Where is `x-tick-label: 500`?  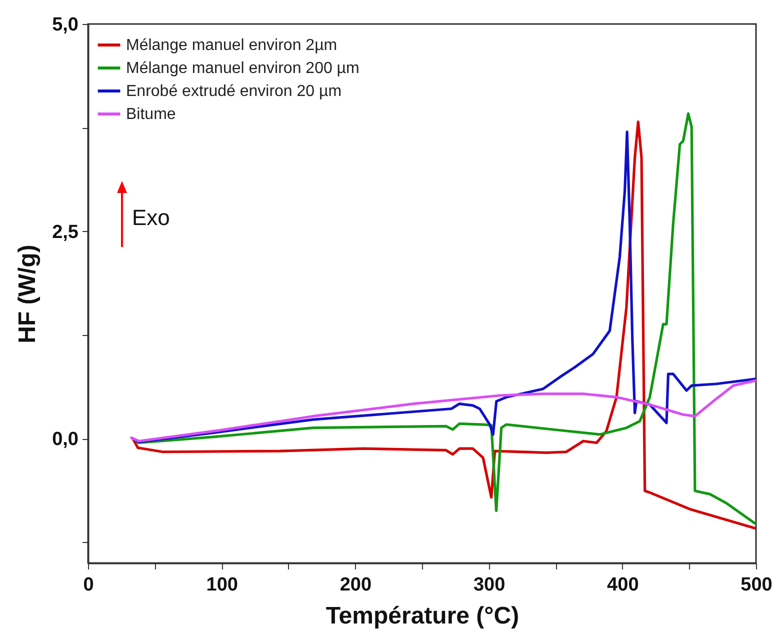 x-tick-label: 500 is located at coordinates (756, 585).